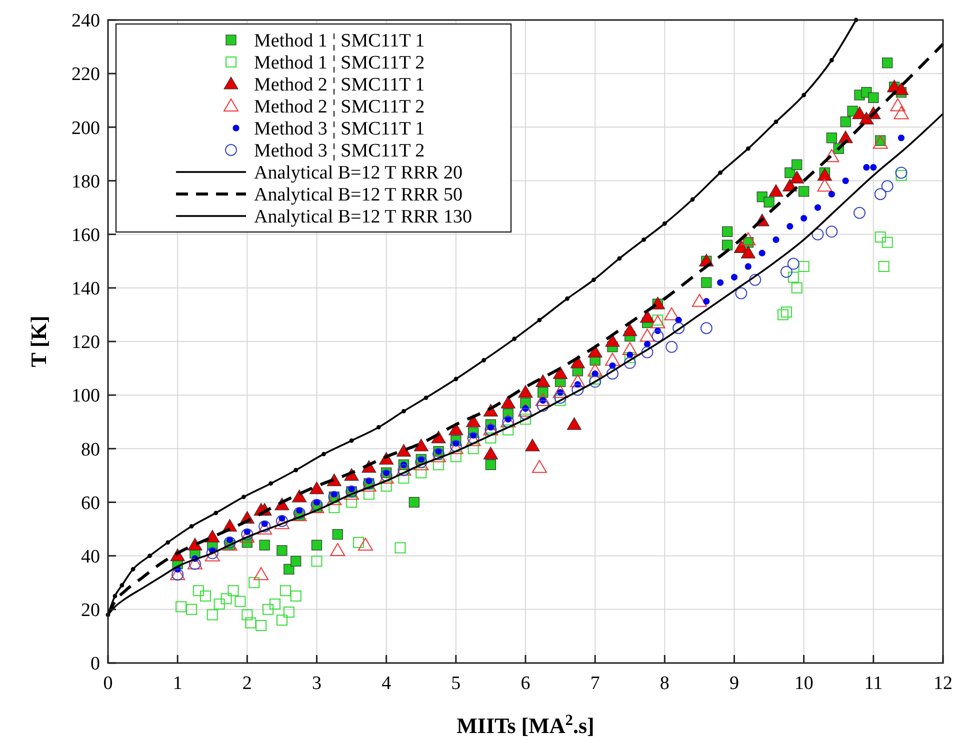 Image resolution: width=961 pixels, height=753 pixels. Describe the element at coordinates (358, 195) in the screenshot. I see `legend-label: Analytical B=12 T RRR 50` at that location.